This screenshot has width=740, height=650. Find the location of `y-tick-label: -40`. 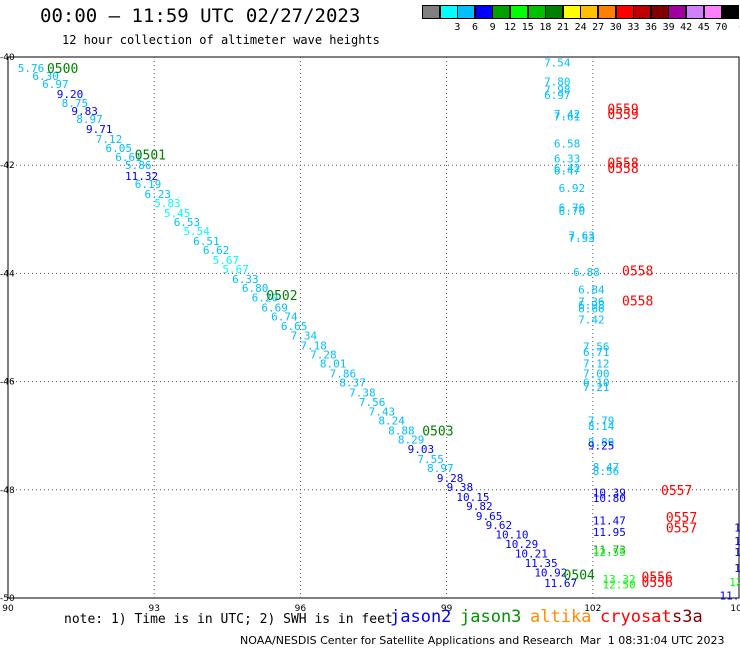

y-tick-label: -40 is located at coordinates (7, 58).